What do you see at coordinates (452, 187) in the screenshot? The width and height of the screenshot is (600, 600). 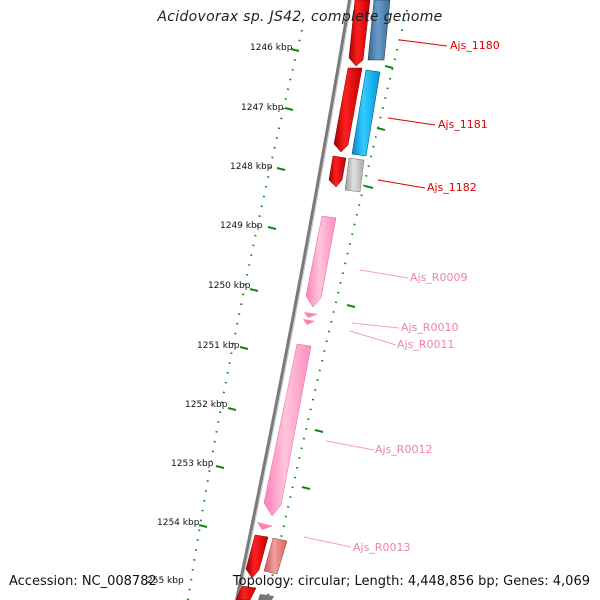 I see `gene-label-ajs-1182: Ajs_1182` at bounding box center [452, 187].